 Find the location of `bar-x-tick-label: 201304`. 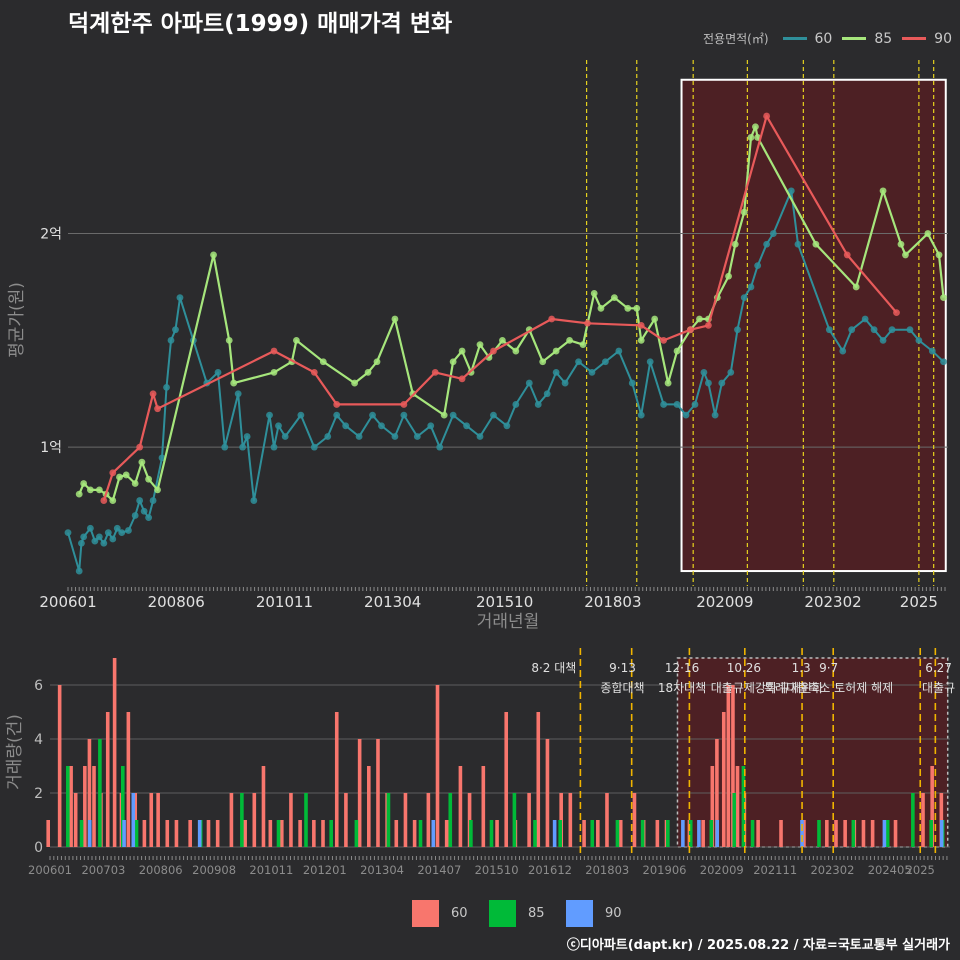

bar-x-tick-label: 201304 is located at coordinates (382, 870).